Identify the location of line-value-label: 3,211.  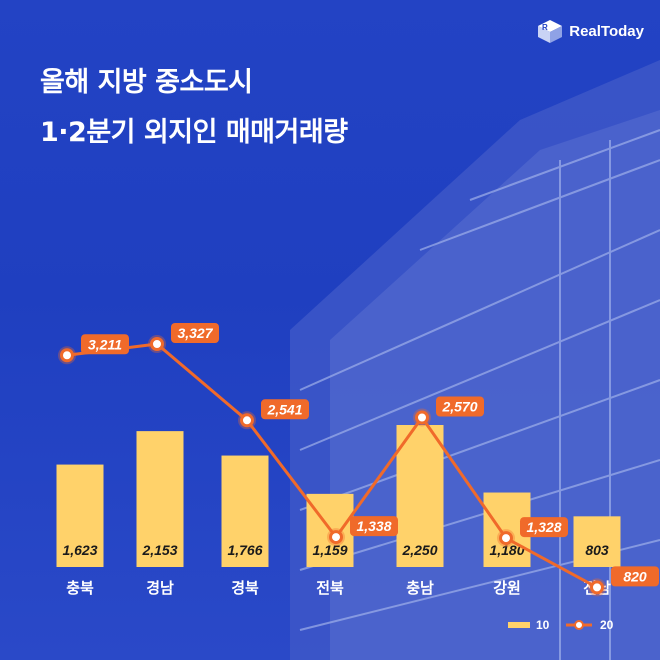
(105, 344).